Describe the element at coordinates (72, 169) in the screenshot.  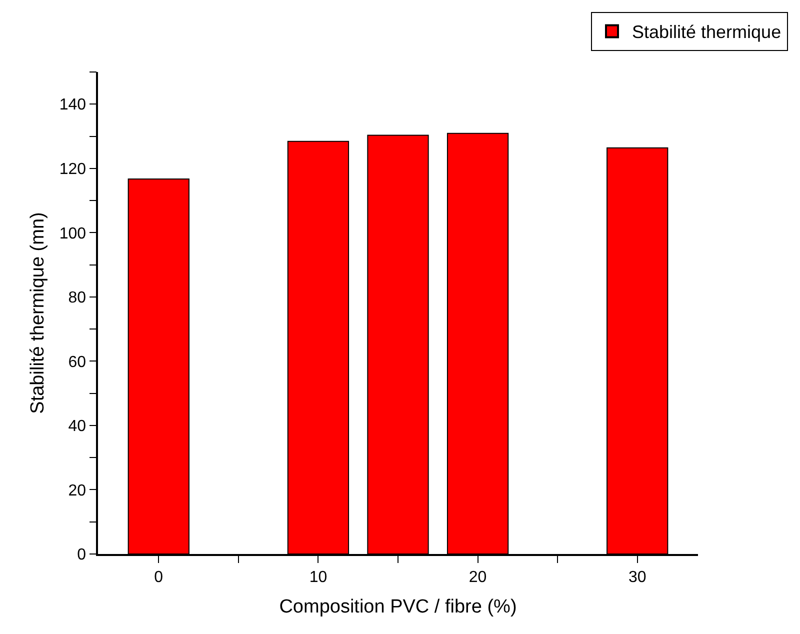
I see `y-tick-label: 120` at that location.